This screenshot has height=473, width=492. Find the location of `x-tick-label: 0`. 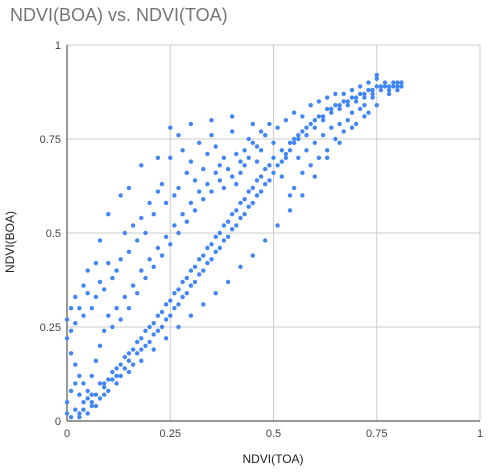

x-tick-label: 0 is located at coordinates (67, 434).